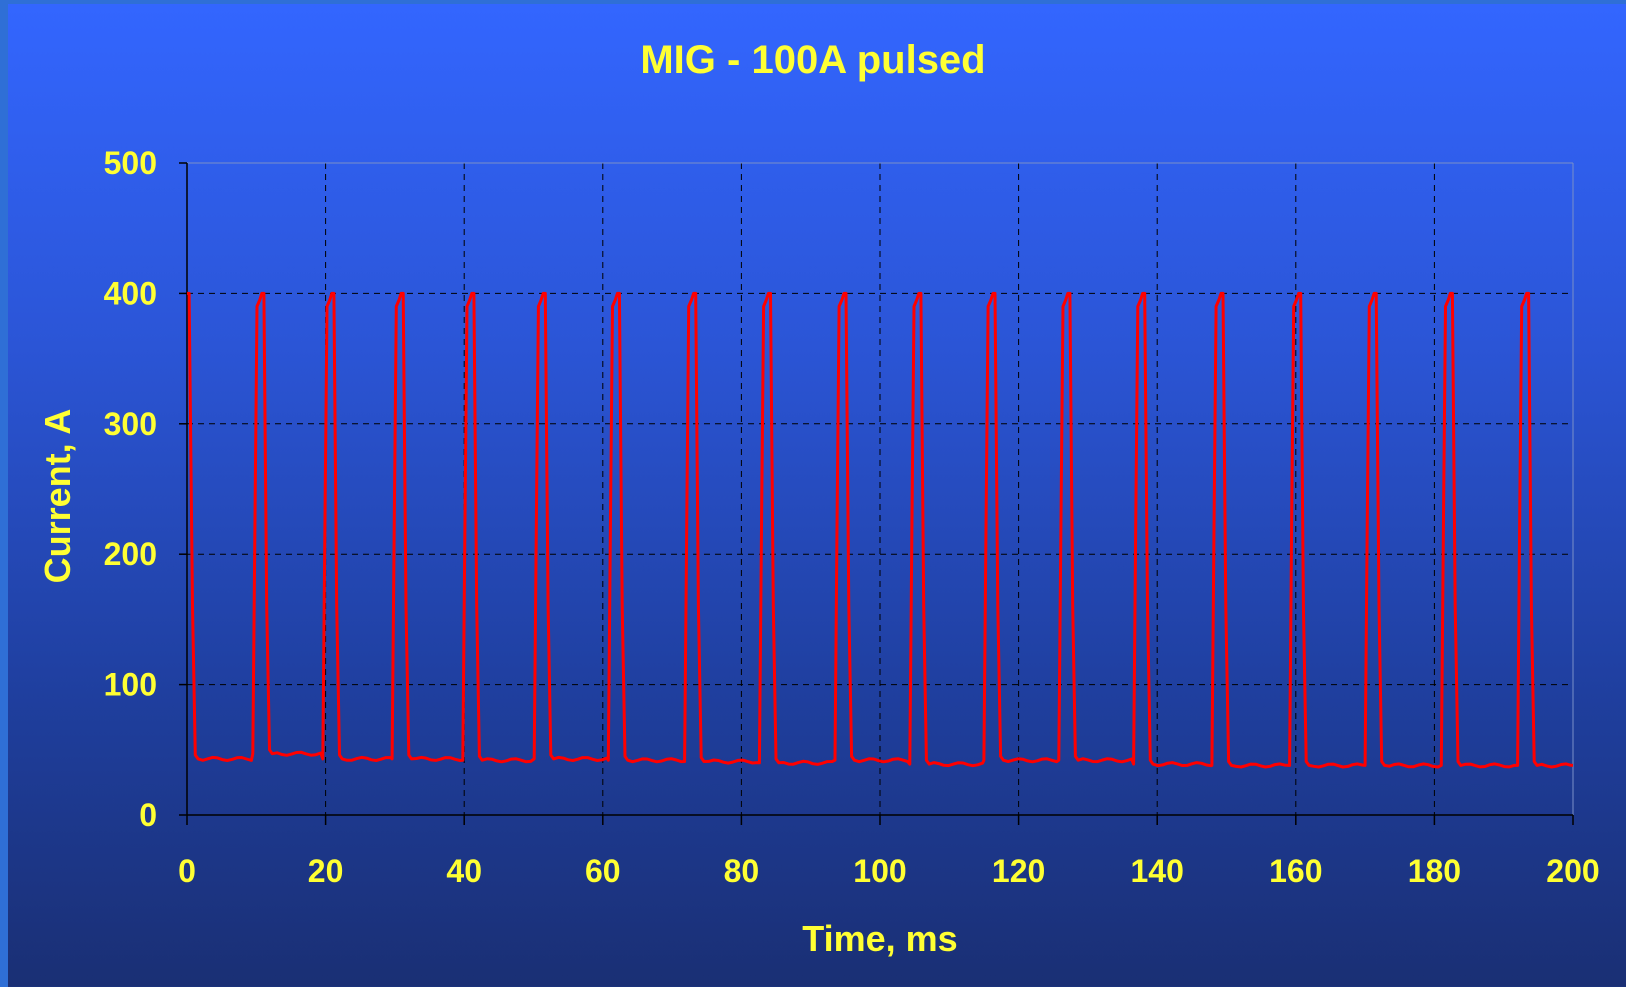 This screenshot has height=987, width=1626. What do you see at coordinates (130, 685) in the screenshot?
I see `y-tick-label: 100` at bounding box center [130, 685].